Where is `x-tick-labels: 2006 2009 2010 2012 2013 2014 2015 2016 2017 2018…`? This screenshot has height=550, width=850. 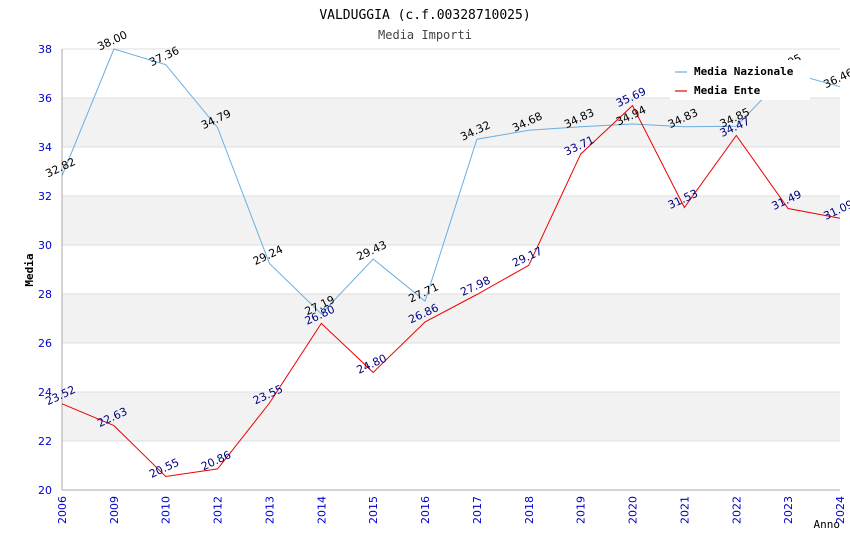 x-tick-labels: 2006 2009 2010 2012 2013 2014 2015 2016 2017 2018… is located at coordinates (451, 510).